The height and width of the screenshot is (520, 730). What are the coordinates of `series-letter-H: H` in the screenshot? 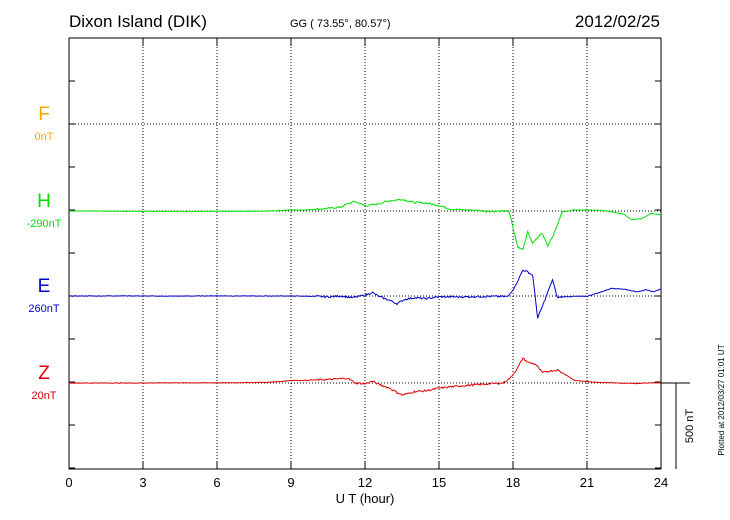 It's located at (44, 201).